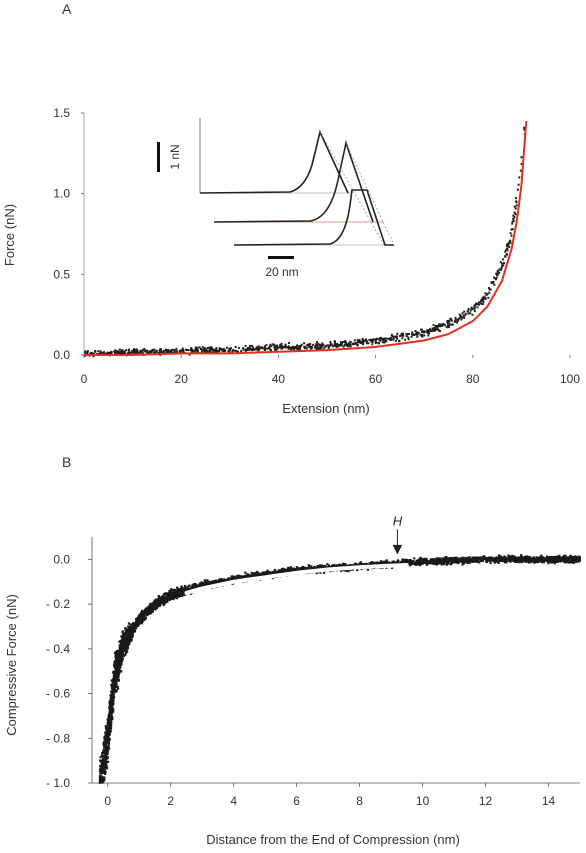 This screenshot has width=586, height=853. Describe the element at coordinates (61, 113) in the screenshot. I see `panel-a-y-tick-label: 1.5` at that location.